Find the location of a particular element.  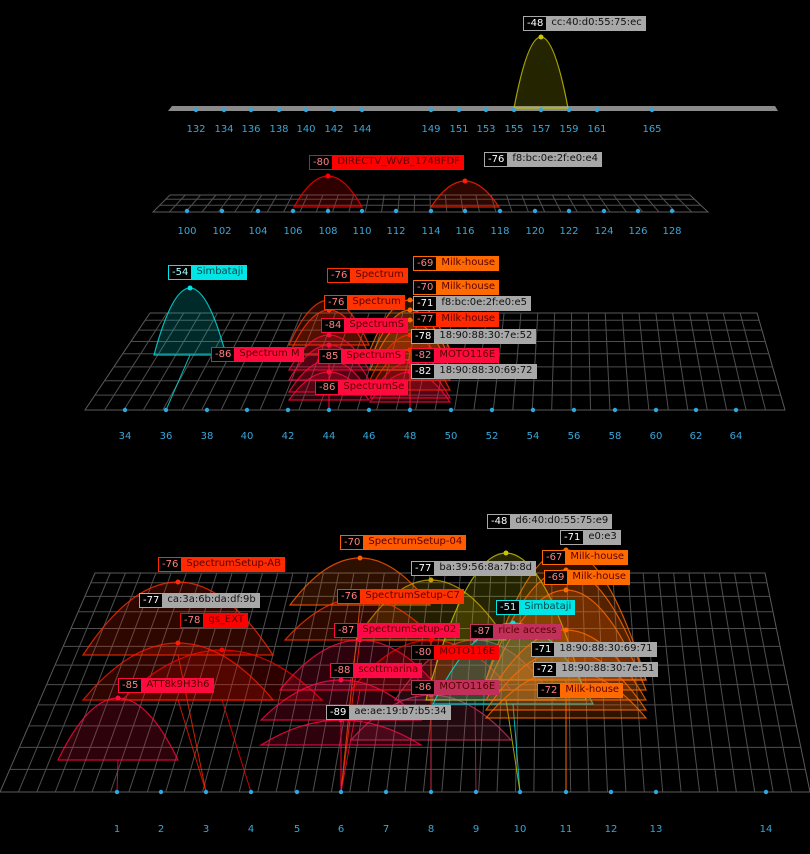

network-label: -70 Milk-house is located at coordinates (456, 287).